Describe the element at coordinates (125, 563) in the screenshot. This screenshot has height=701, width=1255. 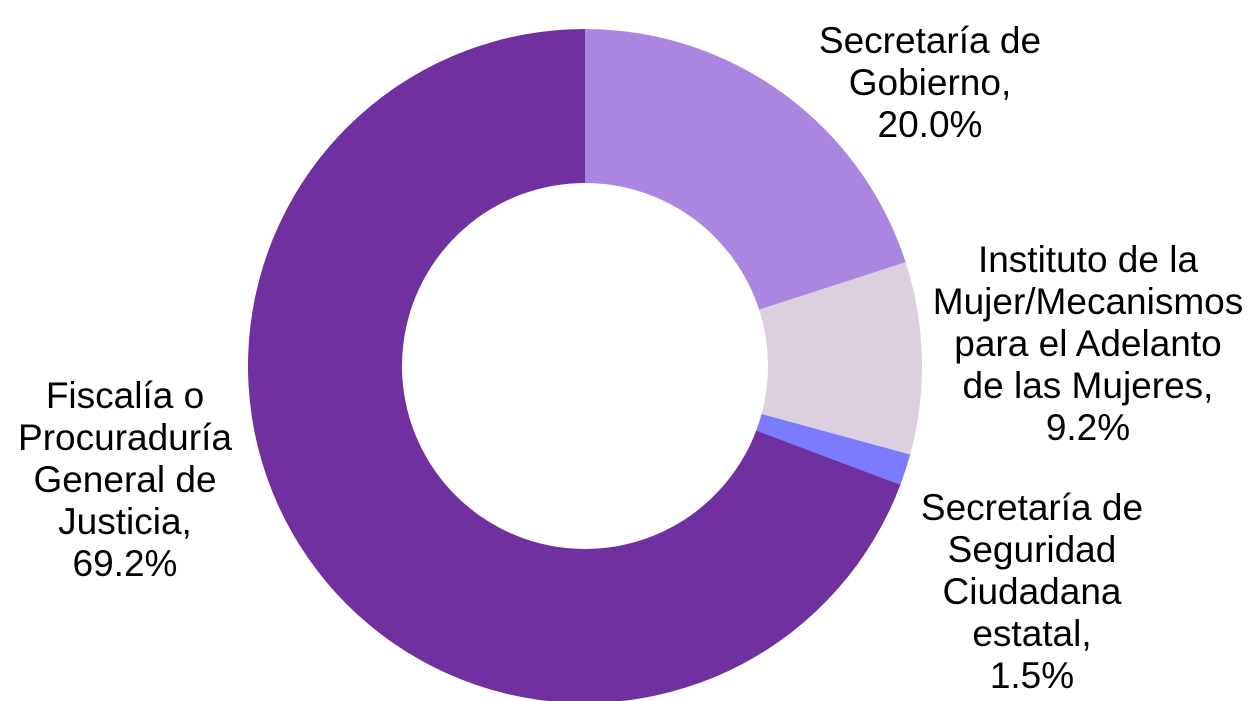
I see `label-line: 69.2%` at that location.